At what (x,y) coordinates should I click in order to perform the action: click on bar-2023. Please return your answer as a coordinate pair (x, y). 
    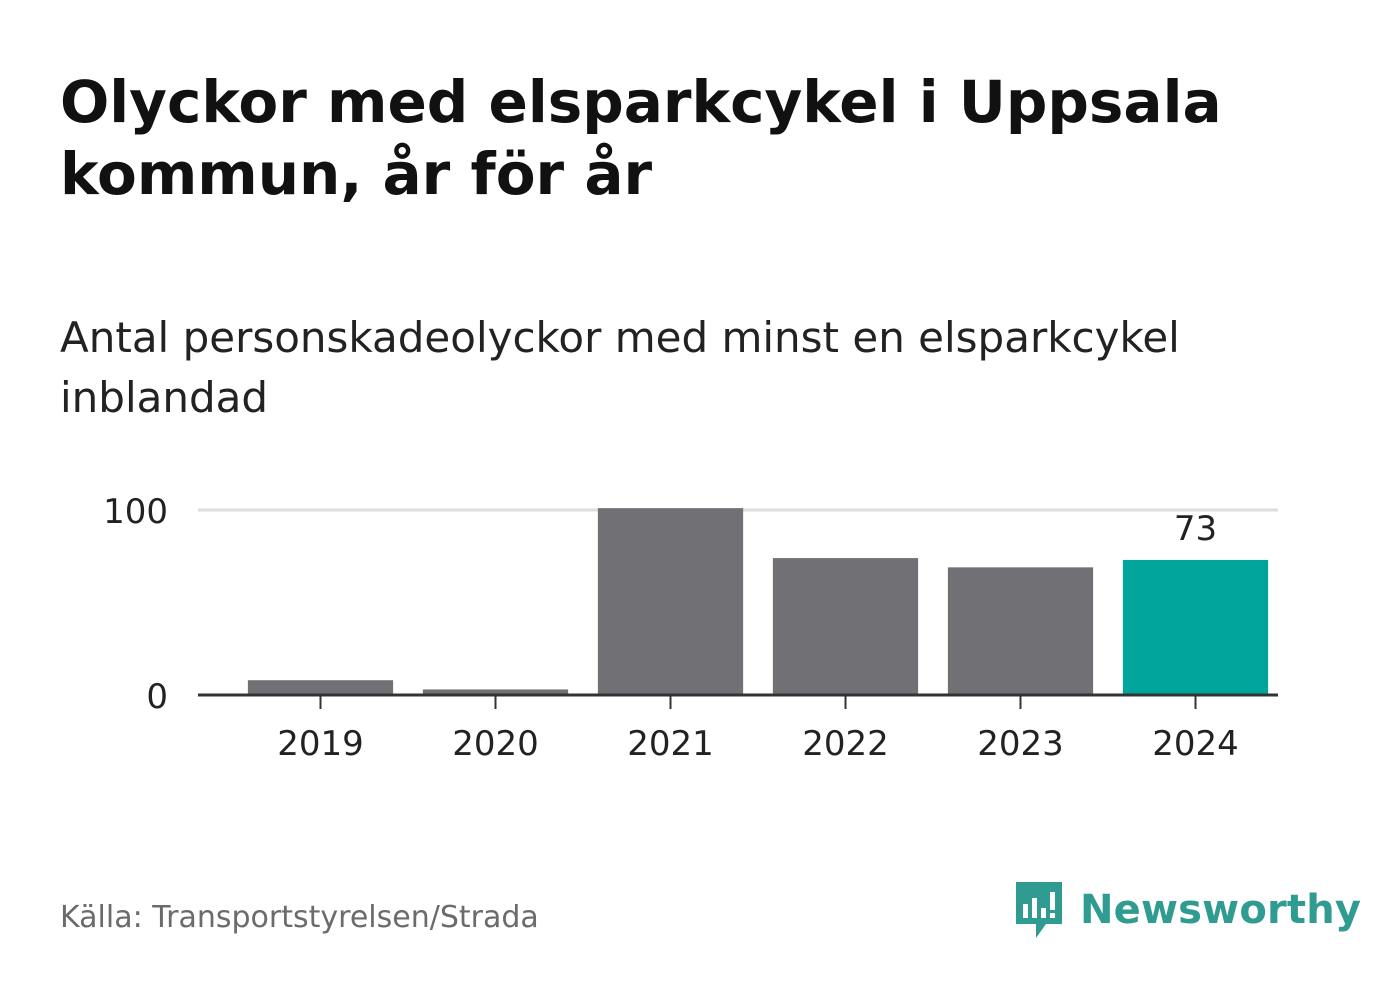
    Looking at the image, I should click on (1020, 631).